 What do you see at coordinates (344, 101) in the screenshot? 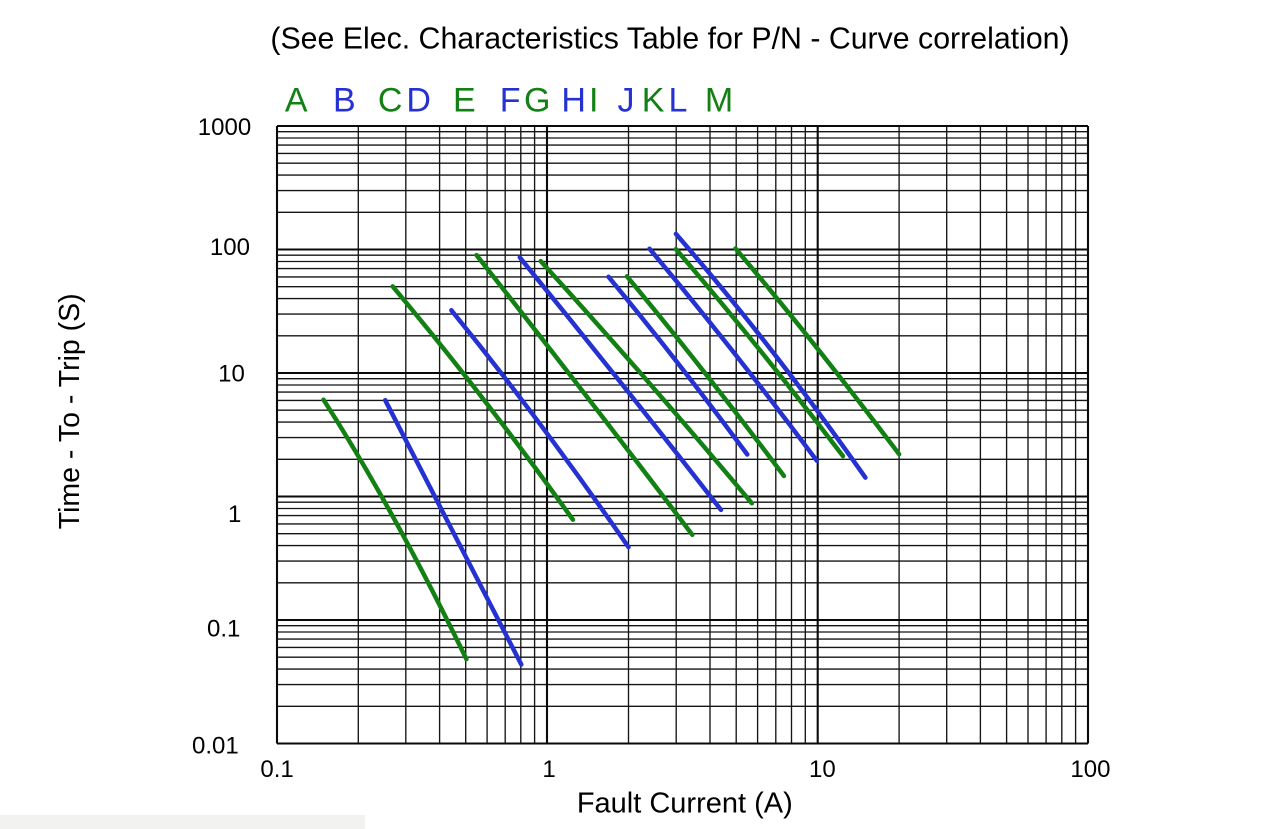
I see `svg-text: B` at bounding box center [344, 101].